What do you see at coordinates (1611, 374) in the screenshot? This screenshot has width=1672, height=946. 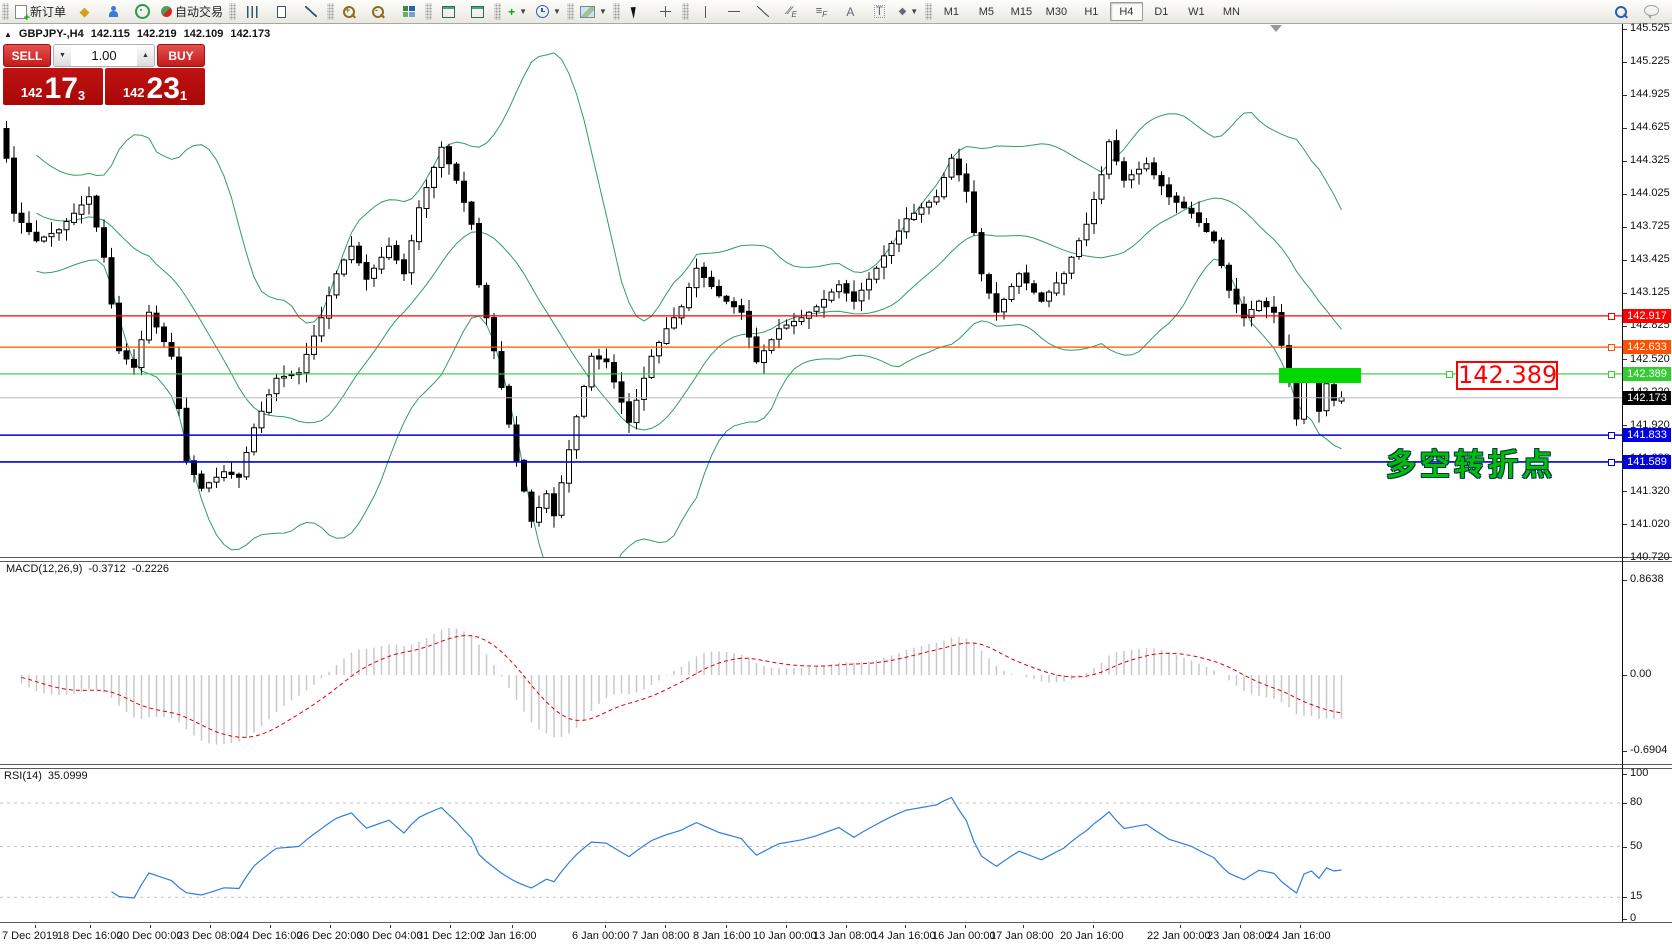 I see `line-anchor` at bounding box center [1611, 374].